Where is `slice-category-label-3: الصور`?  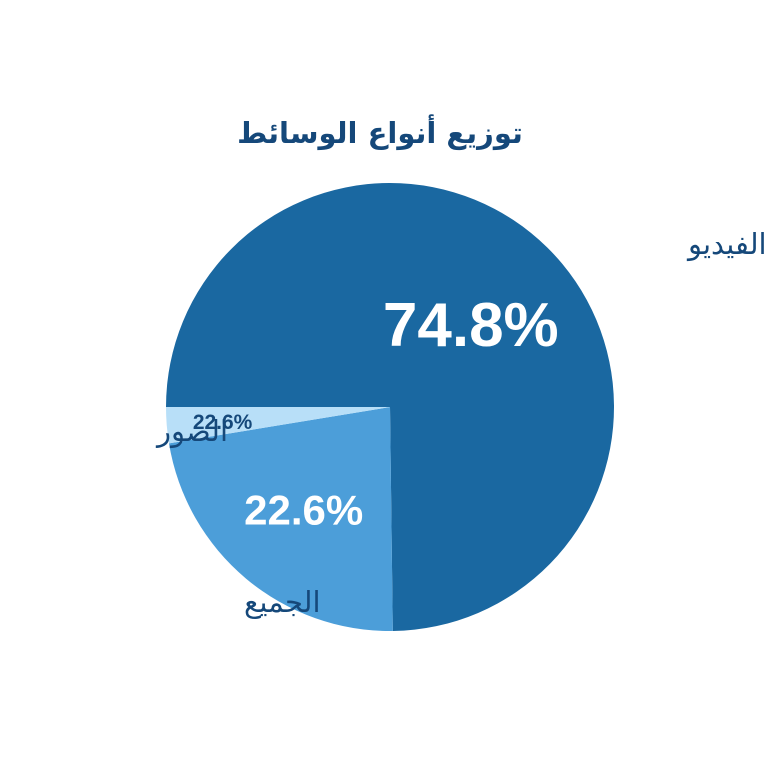
slice-category-label-3: الصور is located at coordinates (191, 431).